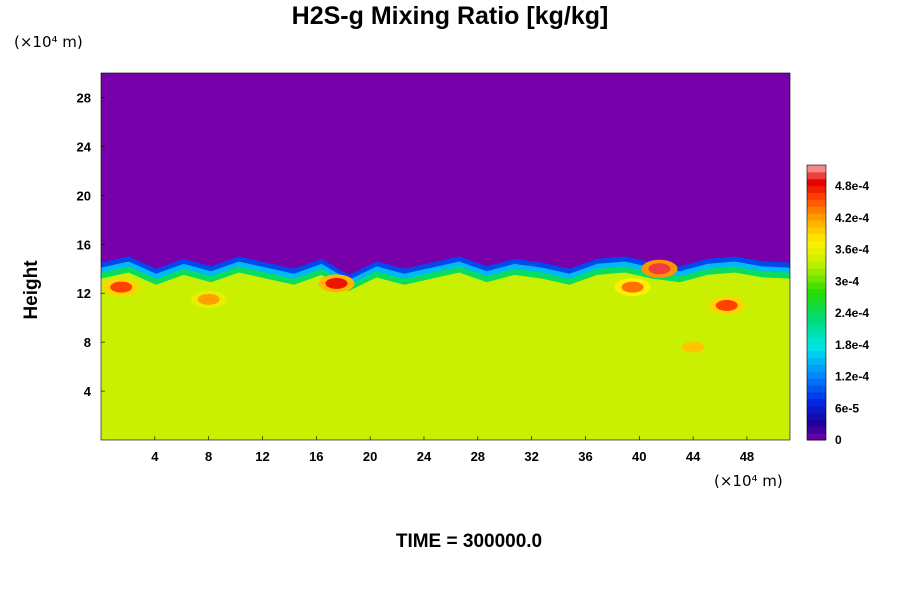 The width and height of the screenshot is (900, 600). Describe the element at coordinates (208, 456) in the screenshot. I see `x-tick-label: 8` at that location.